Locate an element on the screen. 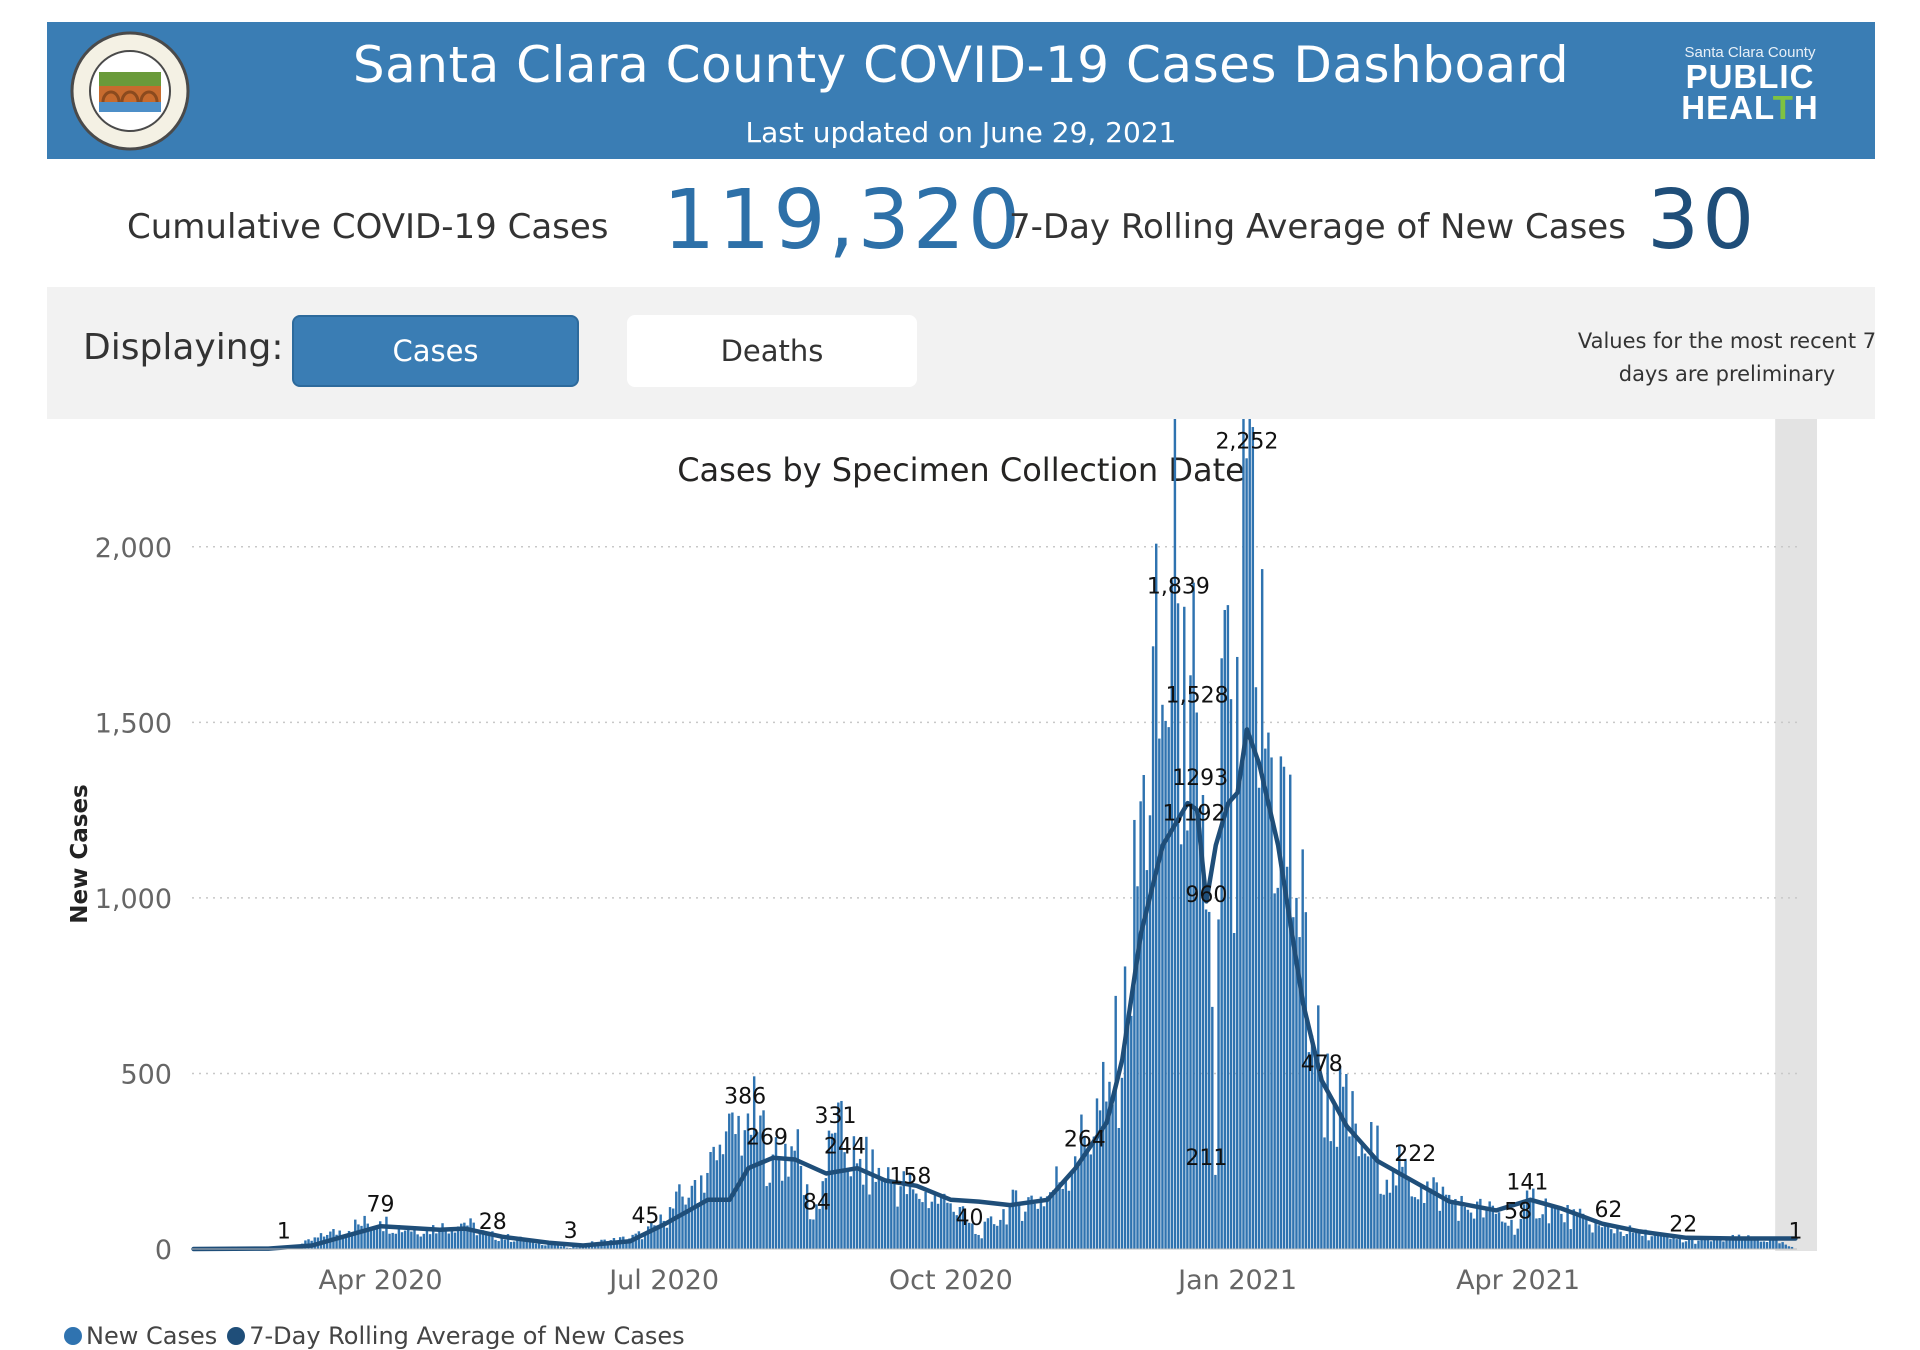 This screenshot has width=1920, height=1350. data-label: 2,252 is located at coordinates (1246, 441).